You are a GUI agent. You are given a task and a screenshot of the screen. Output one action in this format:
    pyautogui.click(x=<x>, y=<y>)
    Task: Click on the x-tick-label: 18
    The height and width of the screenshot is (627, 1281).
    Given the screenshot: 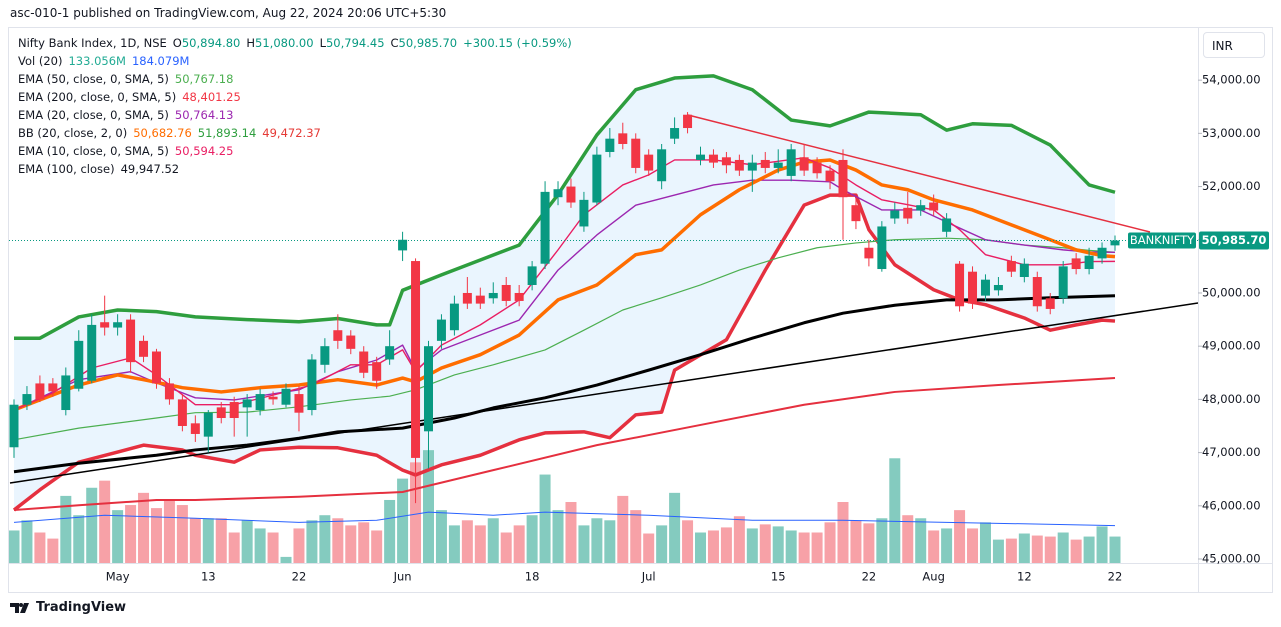 What is the action you would take?
    pyautogui.click(x=532, y=577)
    